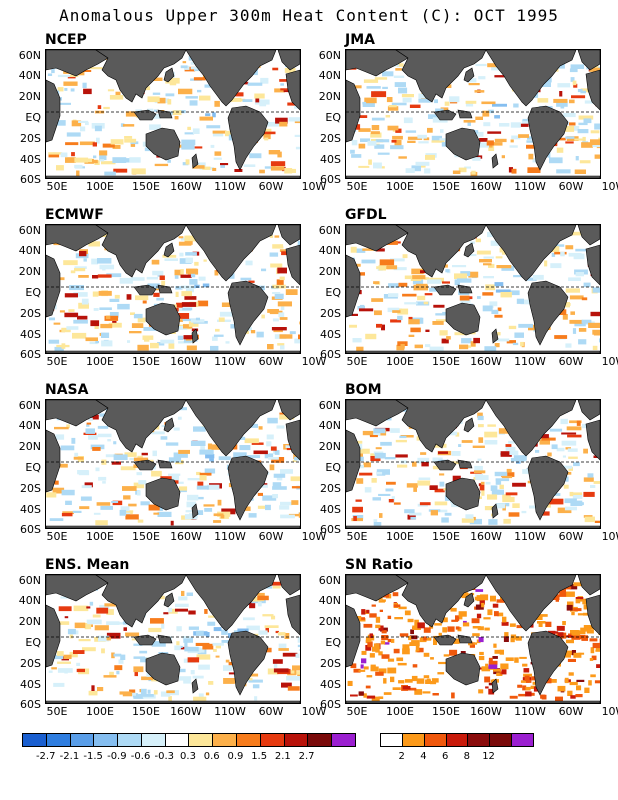 This screenshot has height=800, width=618. Describe the element at coordinates (392, 740) in the screenshot. I see `colorbar-swatch` at that location.